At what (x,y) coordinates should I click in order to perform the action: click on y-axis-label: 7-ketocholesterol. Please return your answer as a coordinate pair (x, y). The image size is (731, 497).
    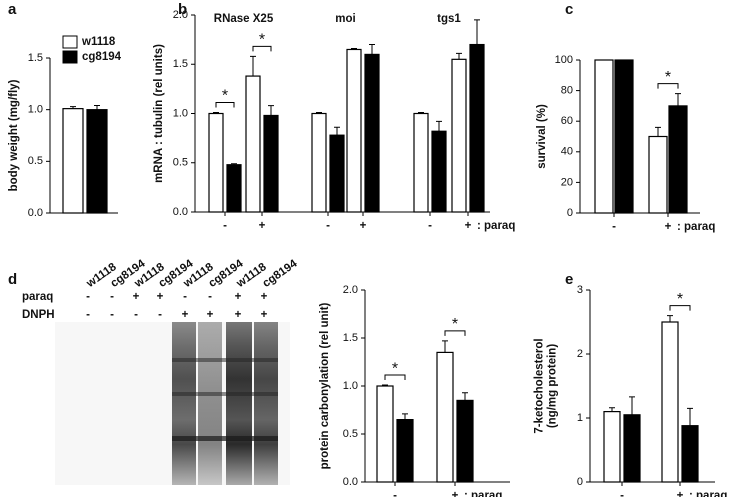
    Looking at the image, I should click on (540, 385).